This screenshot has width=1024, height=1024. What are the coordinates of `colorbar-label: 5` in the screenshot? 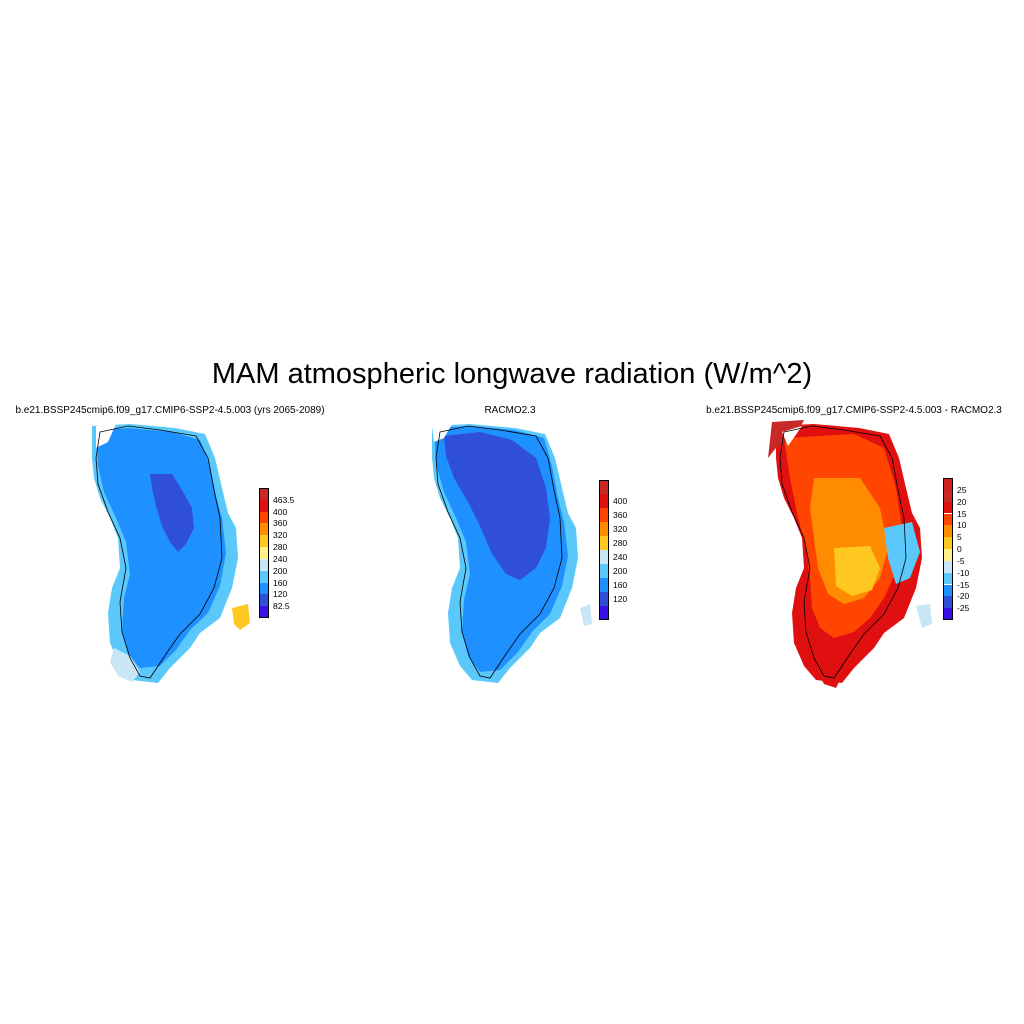 It's located at (959, 537).